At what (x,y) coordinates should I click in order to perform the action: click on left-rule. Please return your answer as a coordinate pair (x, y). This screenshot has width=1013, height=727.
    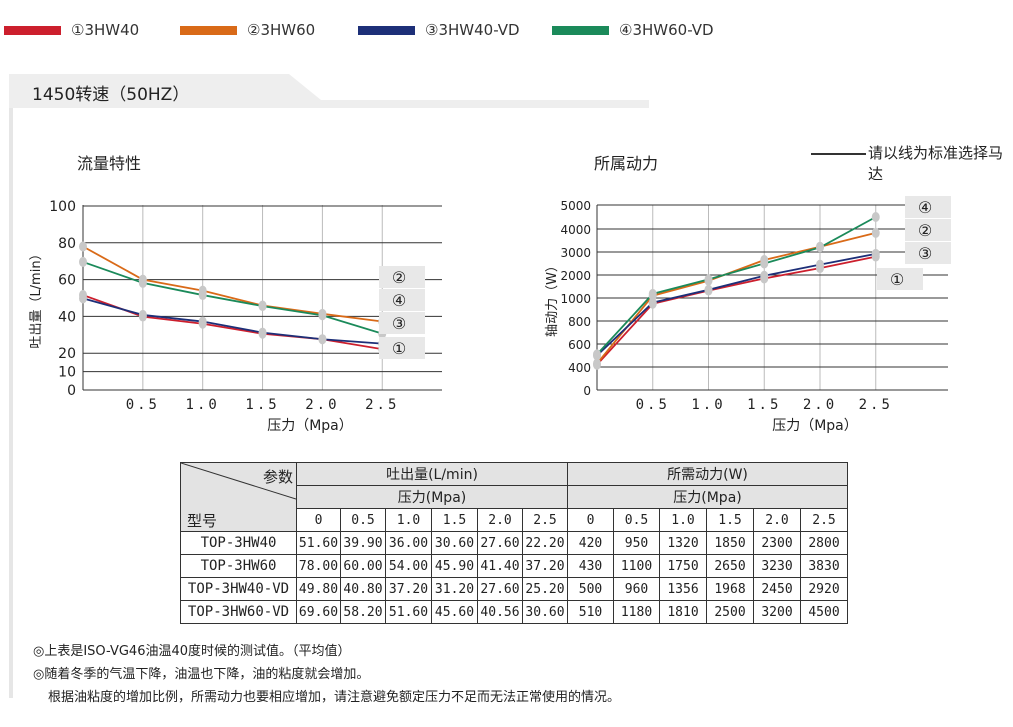
    Looking at the image, I should click on (11, 403).